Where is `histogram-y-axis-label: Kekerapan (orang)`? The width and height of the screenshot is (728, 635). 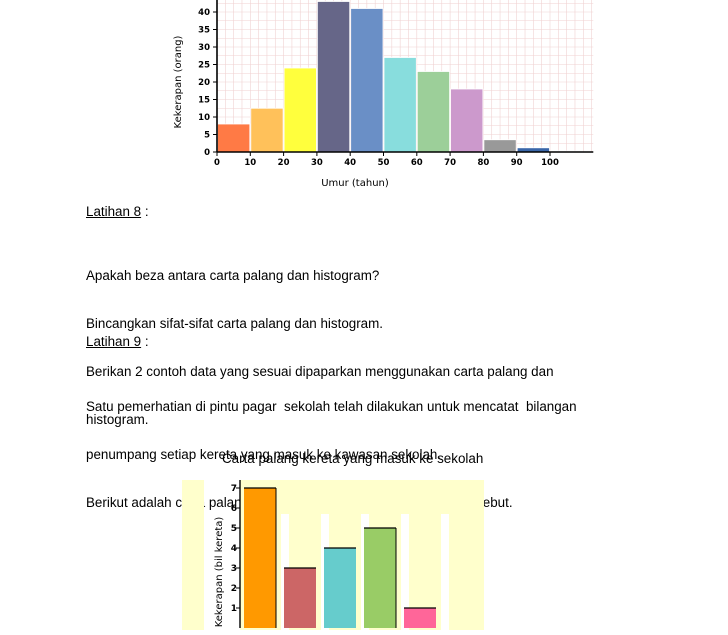 histogram-y-axis-label: Kekerapan (orang) is located at coordinates (178, 81).